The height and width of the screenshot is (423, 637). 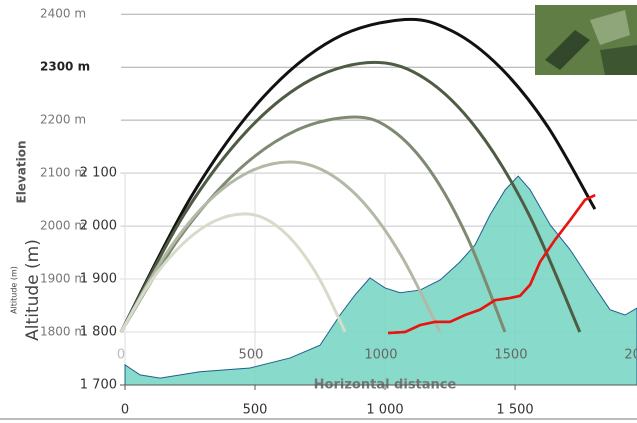 I want to click on thumb-forest, so click(x=618, y=60).